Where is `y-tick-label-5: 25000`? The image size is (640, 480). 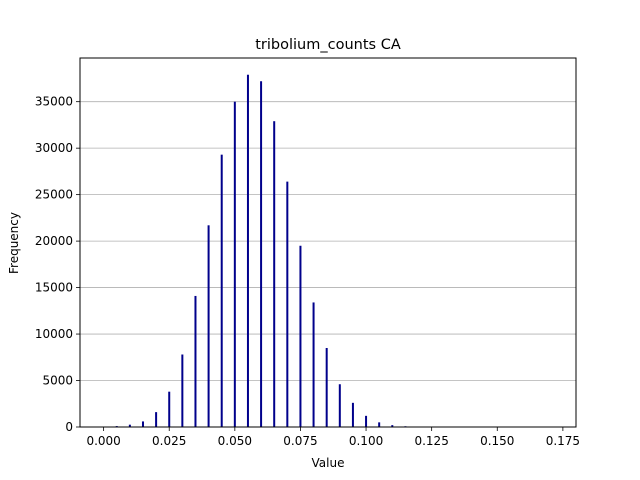 y-tick-label-5: 25000 is located at coordinates (54, 195).